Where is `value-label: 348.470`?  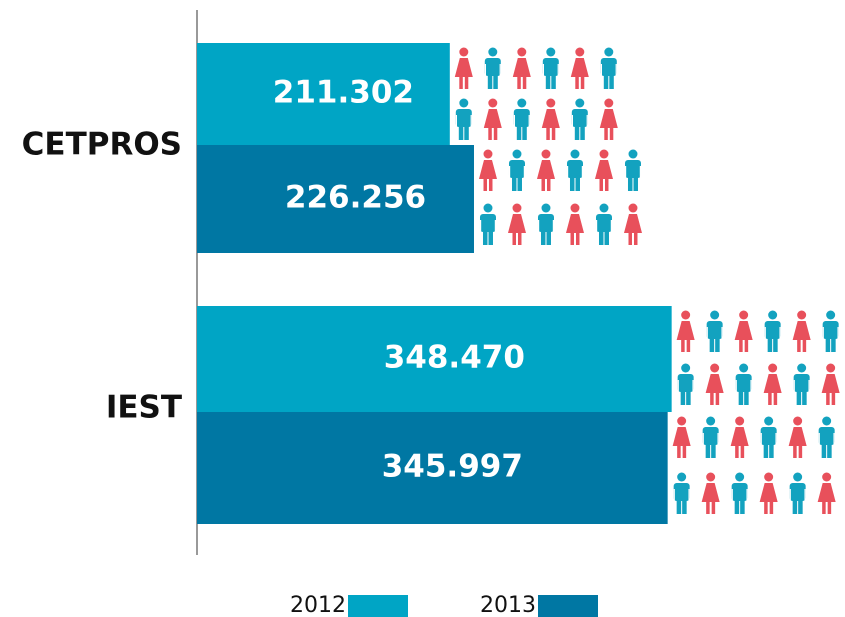 value-label: 348.470 is located at coordinates (454, 358).